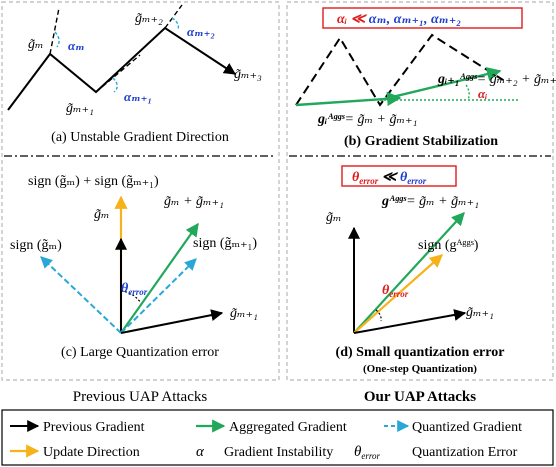 Image resolution: width=556 pixels, height=467 pixels. I want to click on extension-line-am2, so click(173, 16).